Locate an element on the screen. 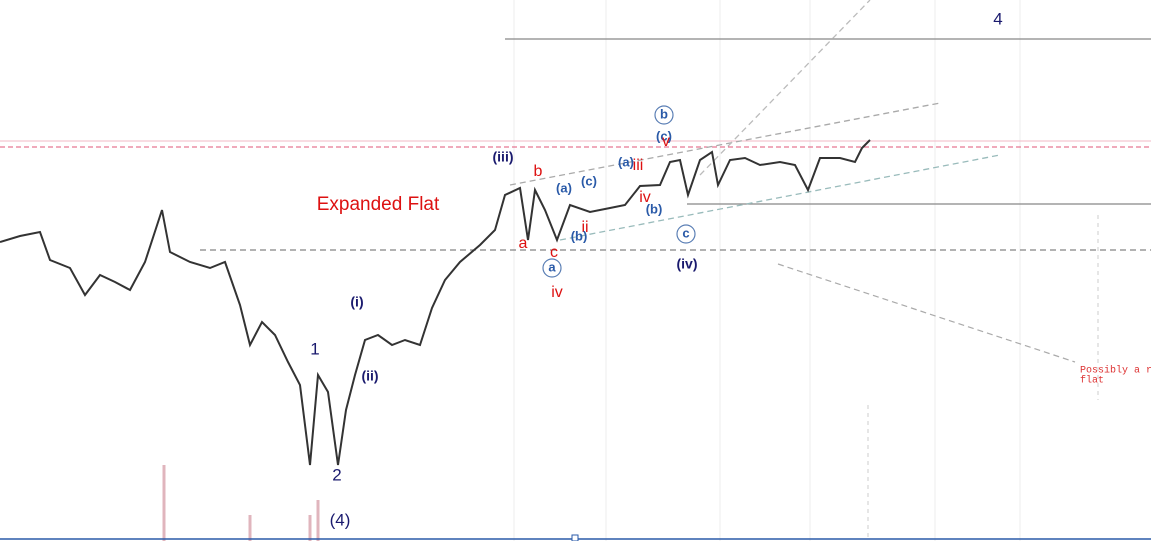 Image resolution: width=1151 pixels, height=541 pixels. wave-label: v is located at coordinates (666, 141).